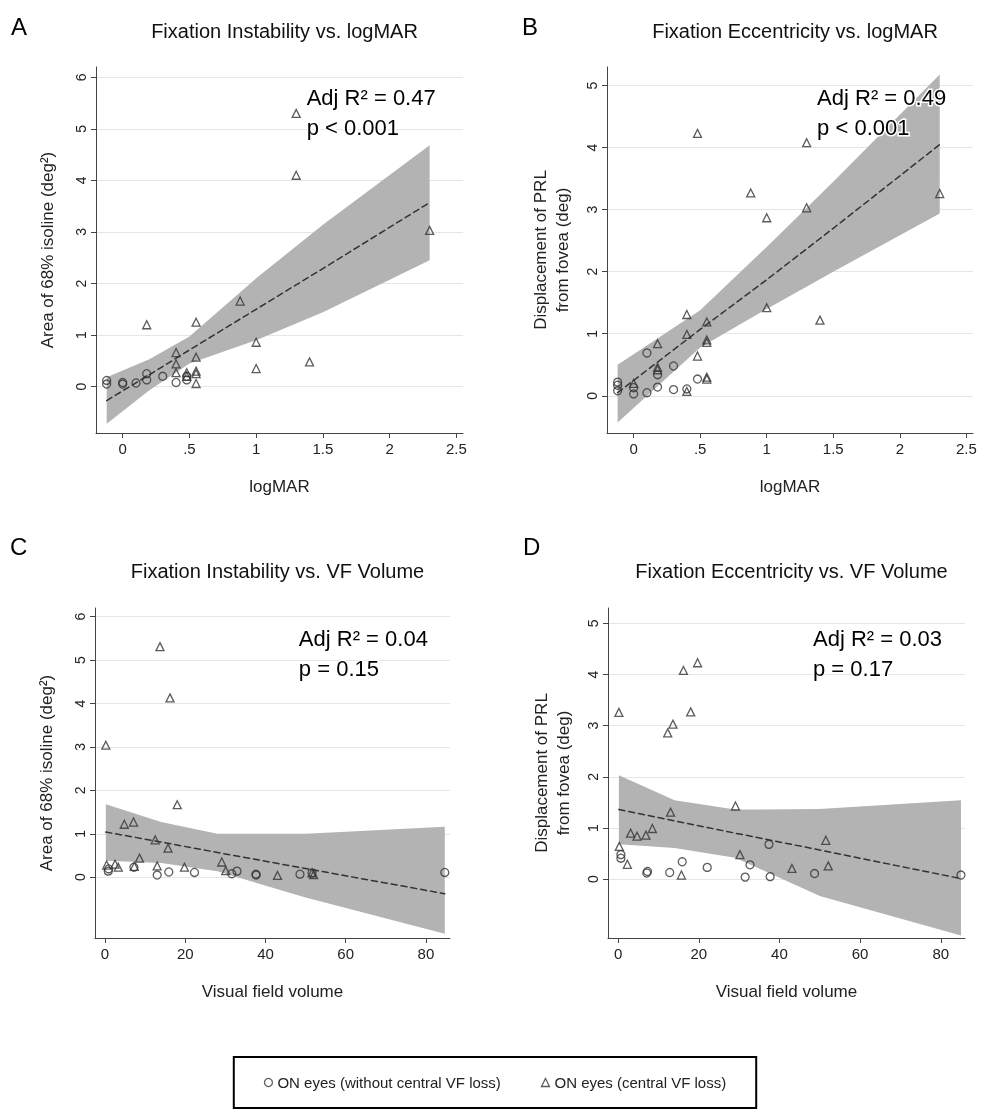 Image resolution: width=990 pixels, height=1119 pixels. What do you see at coordinates (277, 571) in the screenshot?
I see `chart-title: Fixation Instability vs. VF Volume` at bounding box center [277, 571].